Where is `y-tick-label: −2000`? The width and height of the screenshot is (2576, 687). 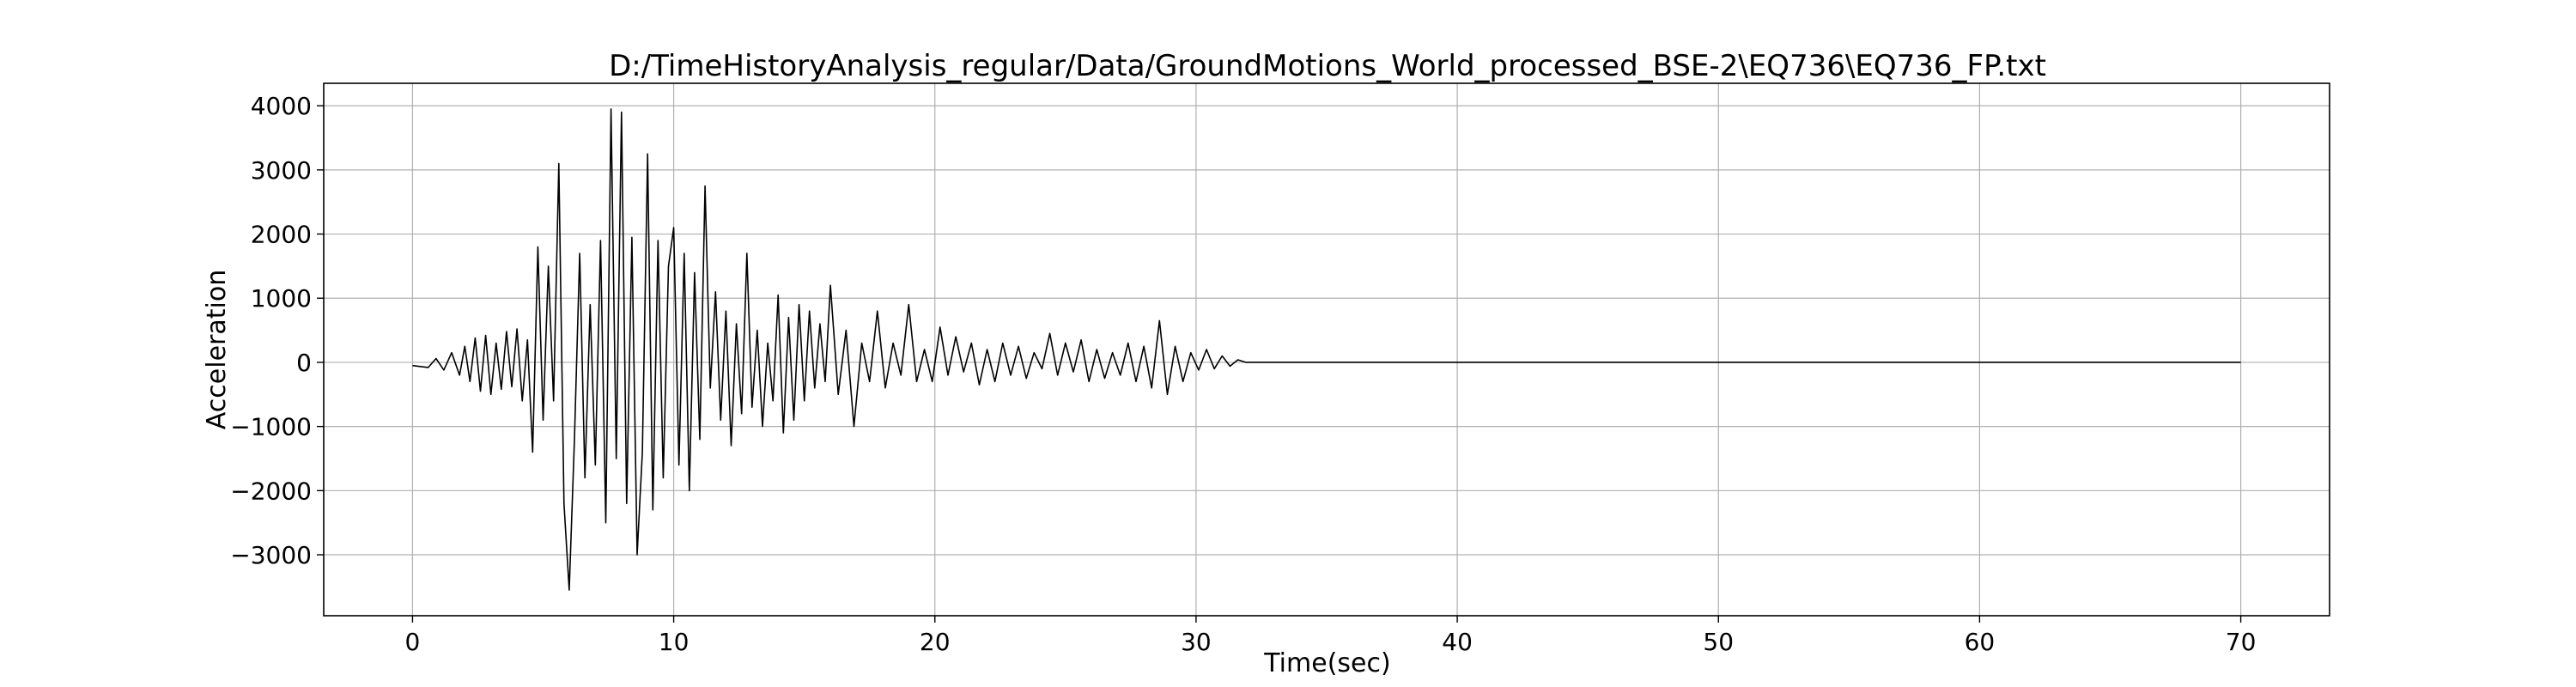
y-tick-label: −2000 is located at coordinates (271, 491).